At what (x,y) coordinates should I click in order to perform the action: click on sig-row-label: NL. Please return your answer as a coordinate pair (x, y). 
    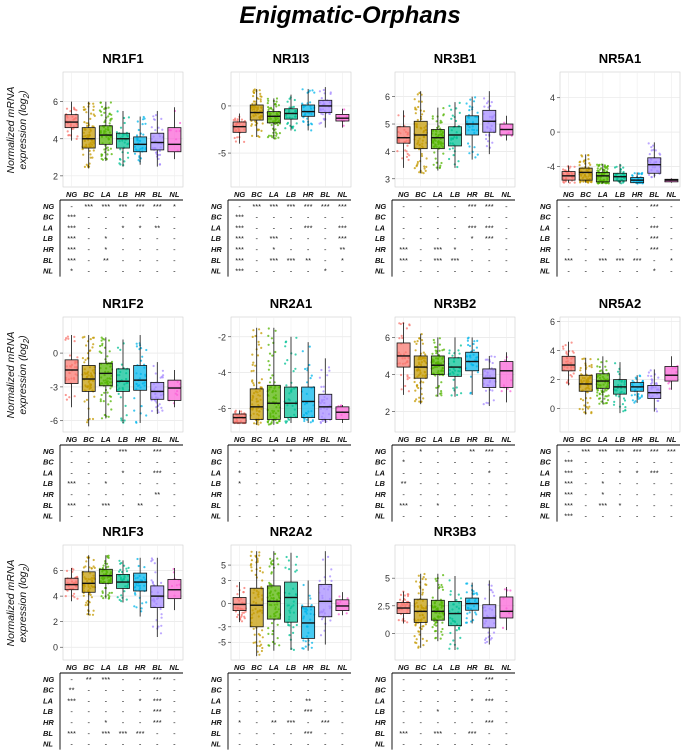
    Looking at the image, I should click on (380, 744).